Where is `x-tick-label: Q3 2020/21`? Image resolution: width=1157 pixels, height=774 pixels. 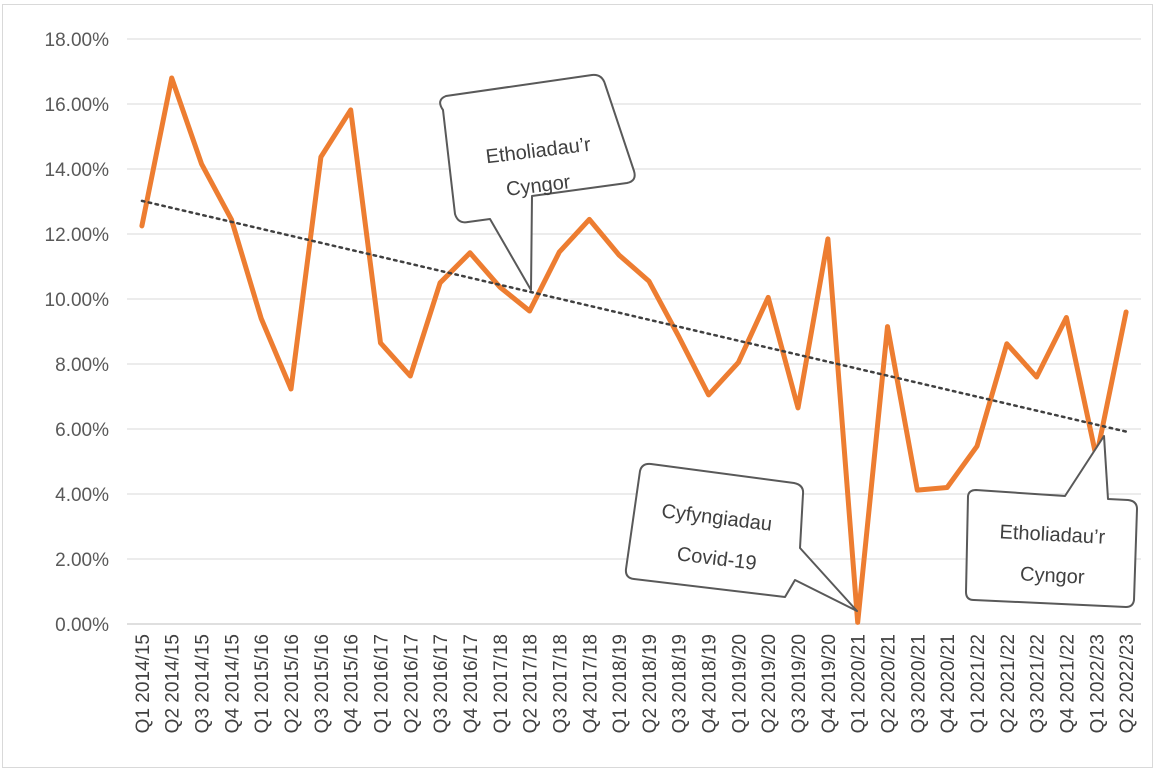 x-tick-label: Q3 2020/21 is located at coordinates (918, 683).